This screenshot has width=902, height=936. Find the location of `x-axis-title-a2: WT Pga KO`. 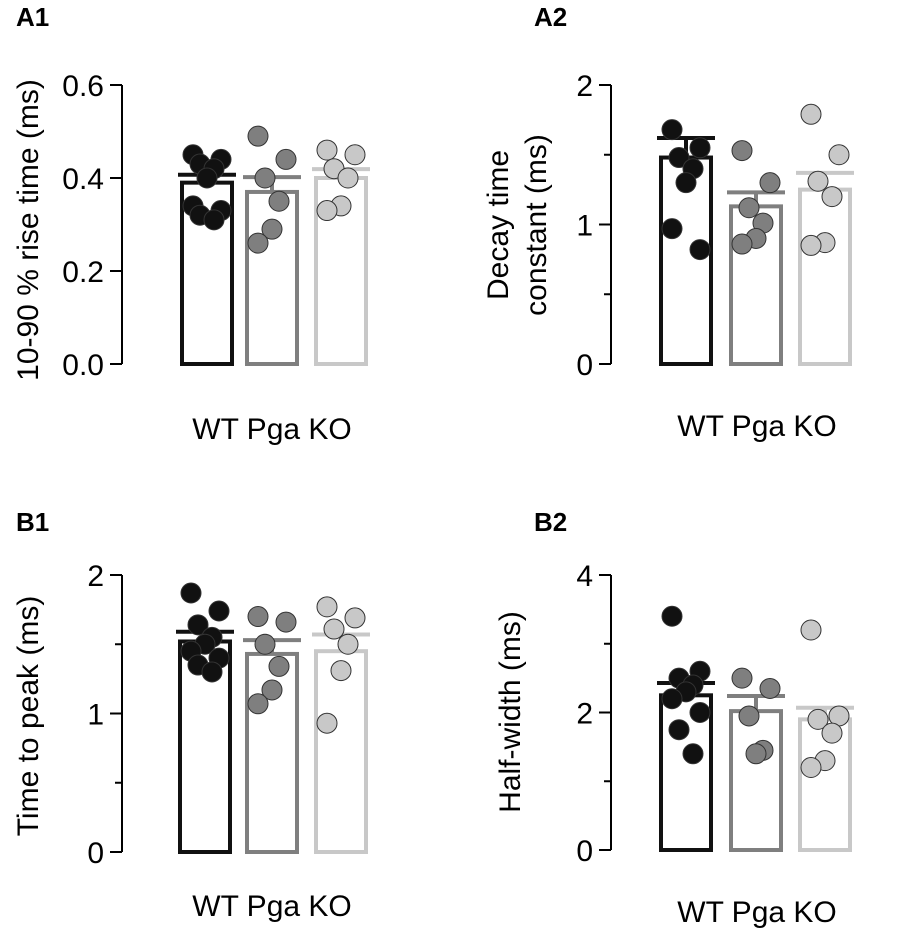

x-axis-title-a2: WT Pga KO is located at coordinates (757, 426).